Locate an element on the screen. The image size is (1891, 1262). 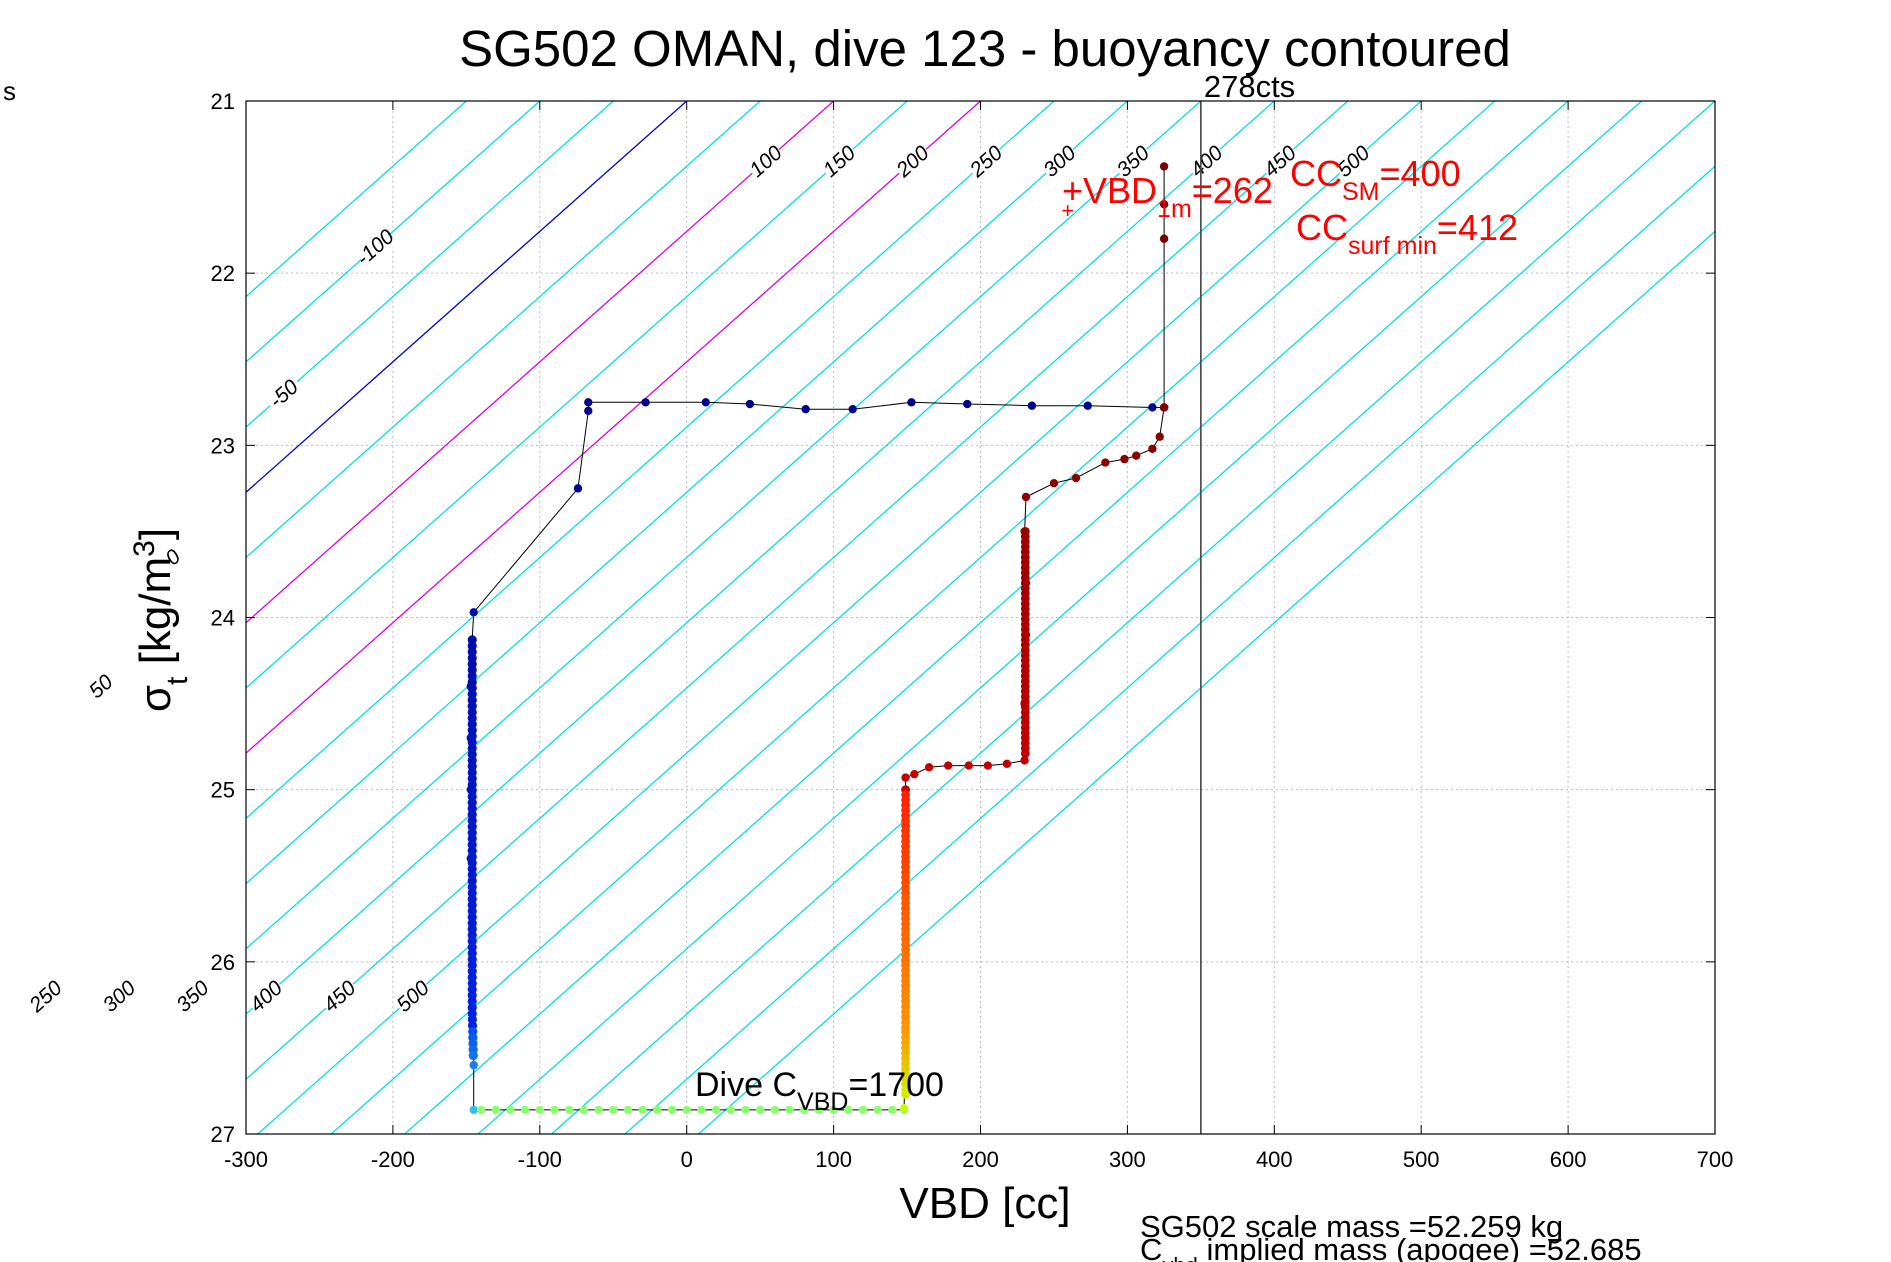
contour-label: 300 is located at coordinates (120, 996).